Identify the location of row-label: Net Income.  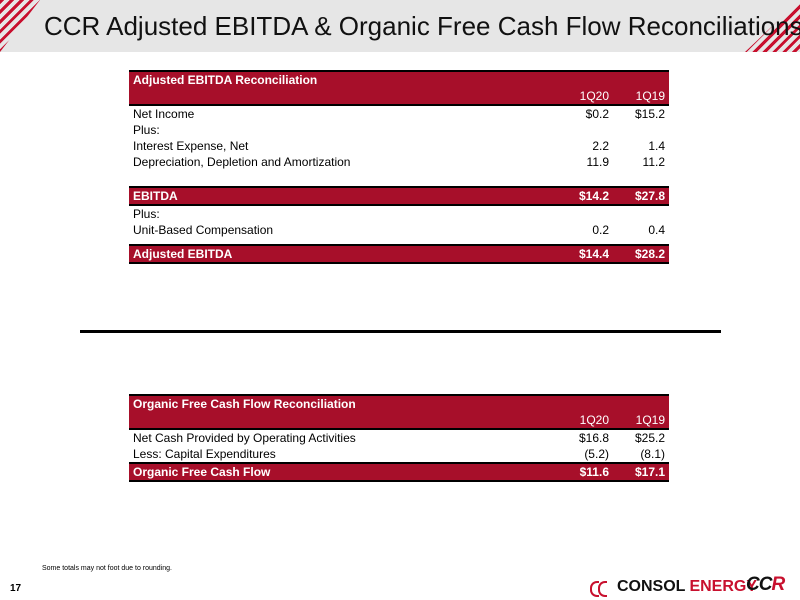
(164, 114).